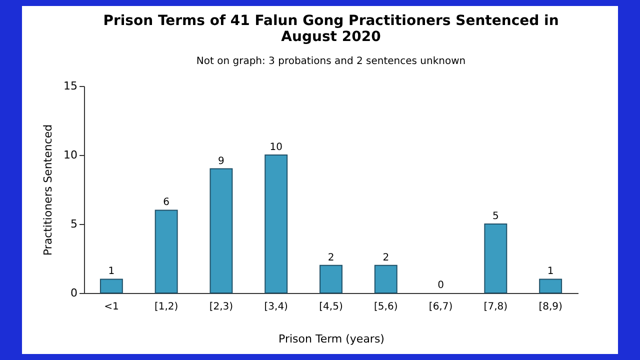 Image resolution: width=640 pixels, height=360 pixels. Describe the element at coordinates (74, 293) in the screenshot. I see `y-tick-label: 0` at that location.